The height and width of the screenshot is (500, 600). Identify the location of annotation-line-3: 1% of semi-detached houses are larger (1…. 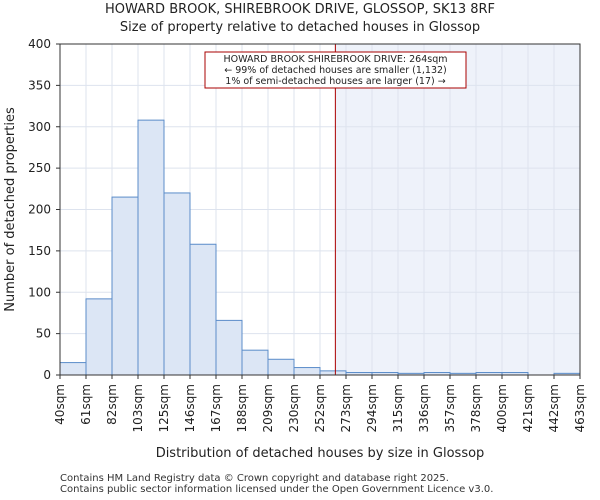
(335, 81).